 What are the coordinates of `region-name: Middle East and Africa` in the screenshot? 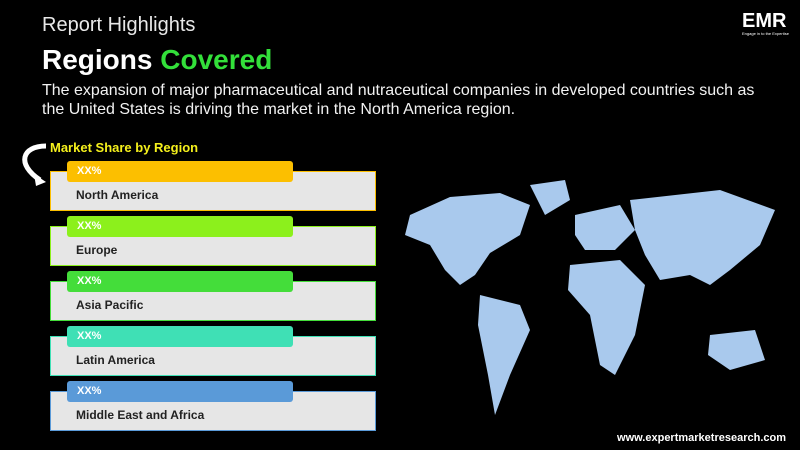 It's located at (140, 415).